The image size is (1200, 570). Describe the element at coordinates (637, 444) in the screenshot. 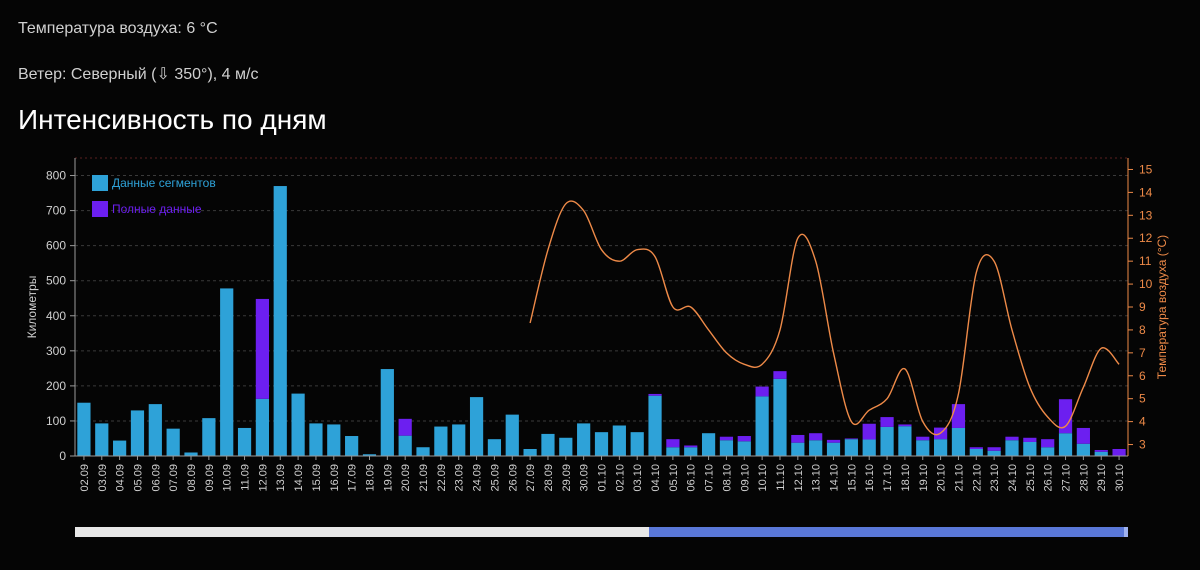

I see `bar-segments-03.10` at that location.